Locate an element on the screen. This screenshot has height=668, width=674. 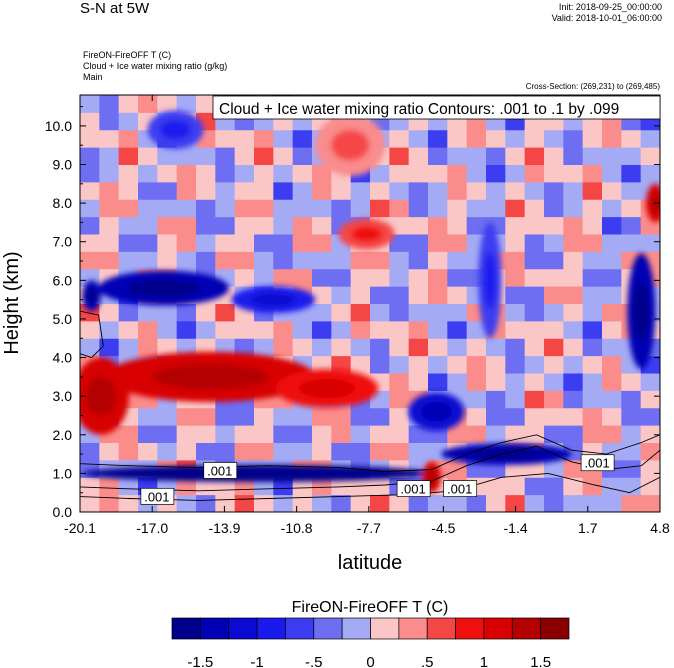
upper-blue-2-core is located at coordinates (273, 299).